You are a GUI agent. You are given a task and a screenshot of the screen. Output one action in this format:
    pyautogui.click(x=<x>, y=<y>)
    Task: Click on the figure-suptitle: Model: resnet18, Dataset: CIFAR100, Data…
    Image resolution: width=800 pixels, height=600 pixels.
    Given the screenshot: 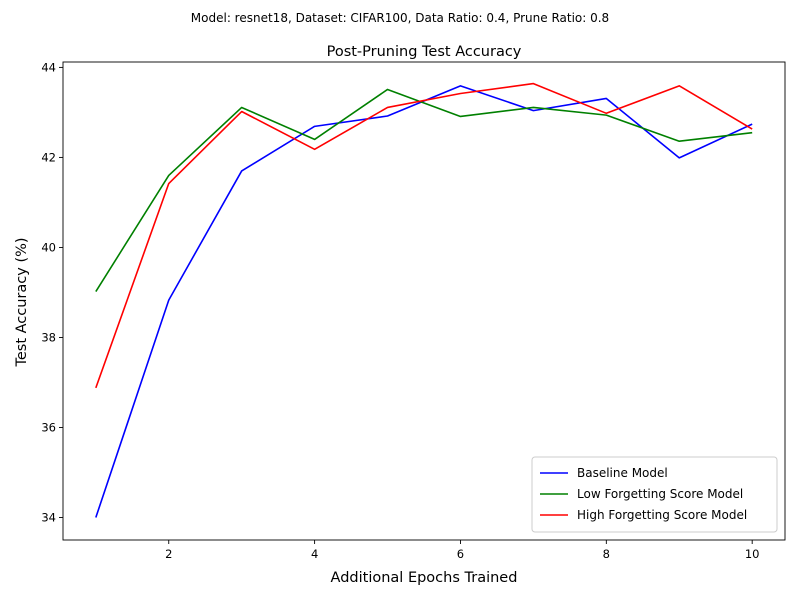 What is the action you would take?
    pyautogui.click(x=400, y=18)
    